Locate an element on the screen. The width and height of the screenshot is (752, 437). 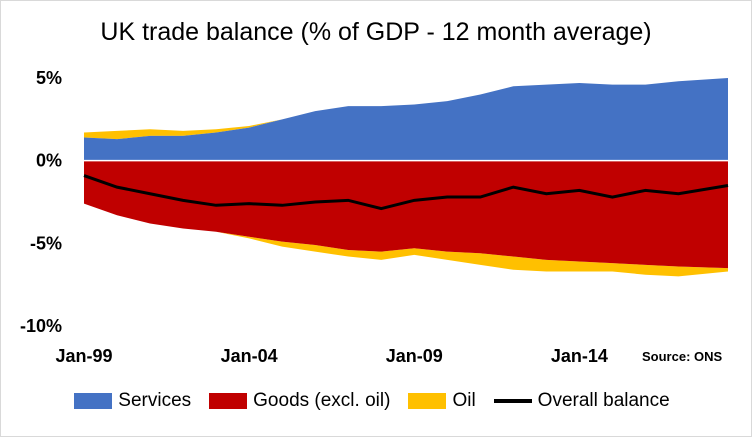
legend-item-oil: Oil is located at coordinates (442, 401).